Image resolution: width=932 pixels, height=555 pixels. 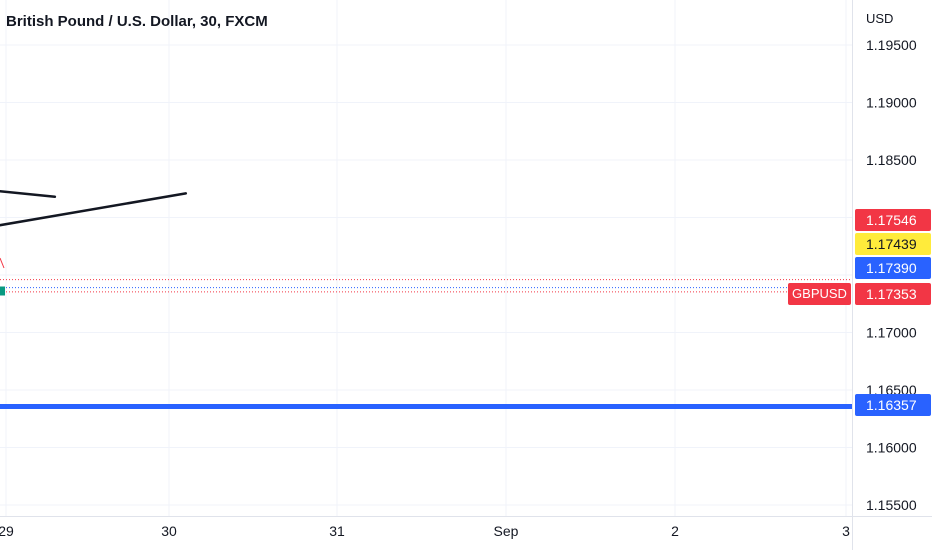 What do you see at coordinates (891, 45) in the screenshot?
I see `y-tick-label: 1.19500` at bounding box center [891, 45].